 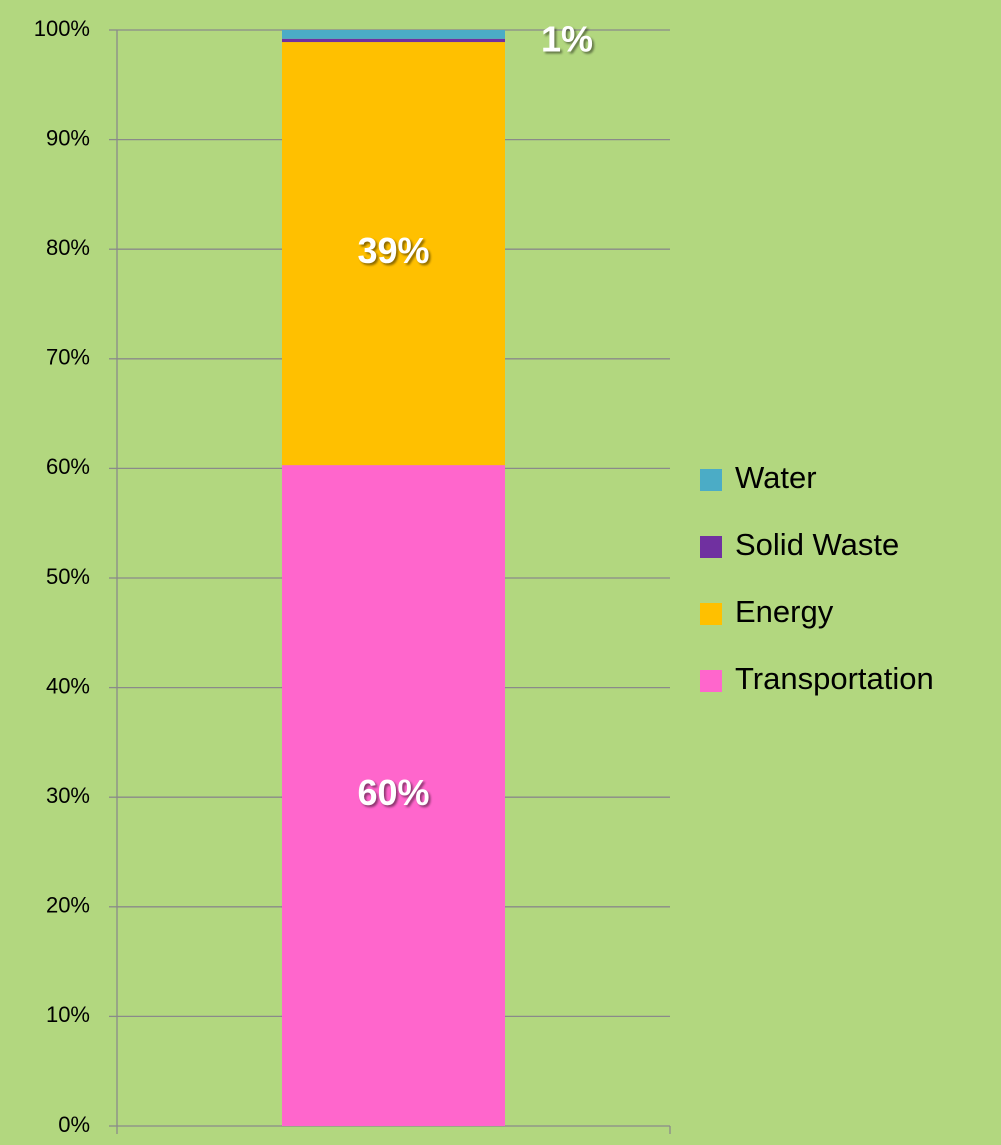 I want to click on y-tick-label: 80%, so click(x=68, y=247).